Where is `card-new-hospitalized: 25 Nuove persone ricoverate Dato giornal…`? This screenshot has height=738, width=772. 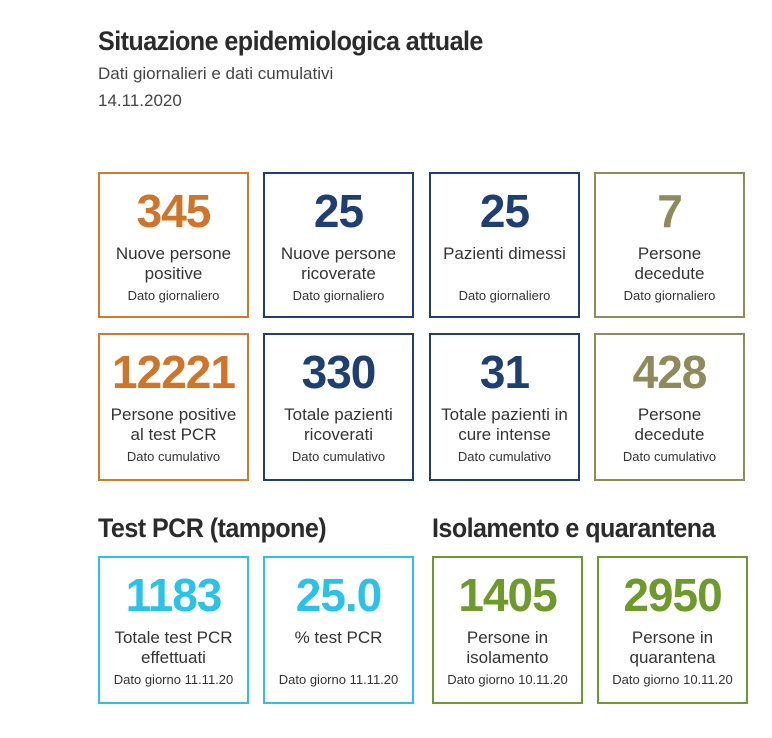 card-new-hospitalized: 25 Nuove persone ricoverate Dato giornal… is located at coordinates (338, 245).